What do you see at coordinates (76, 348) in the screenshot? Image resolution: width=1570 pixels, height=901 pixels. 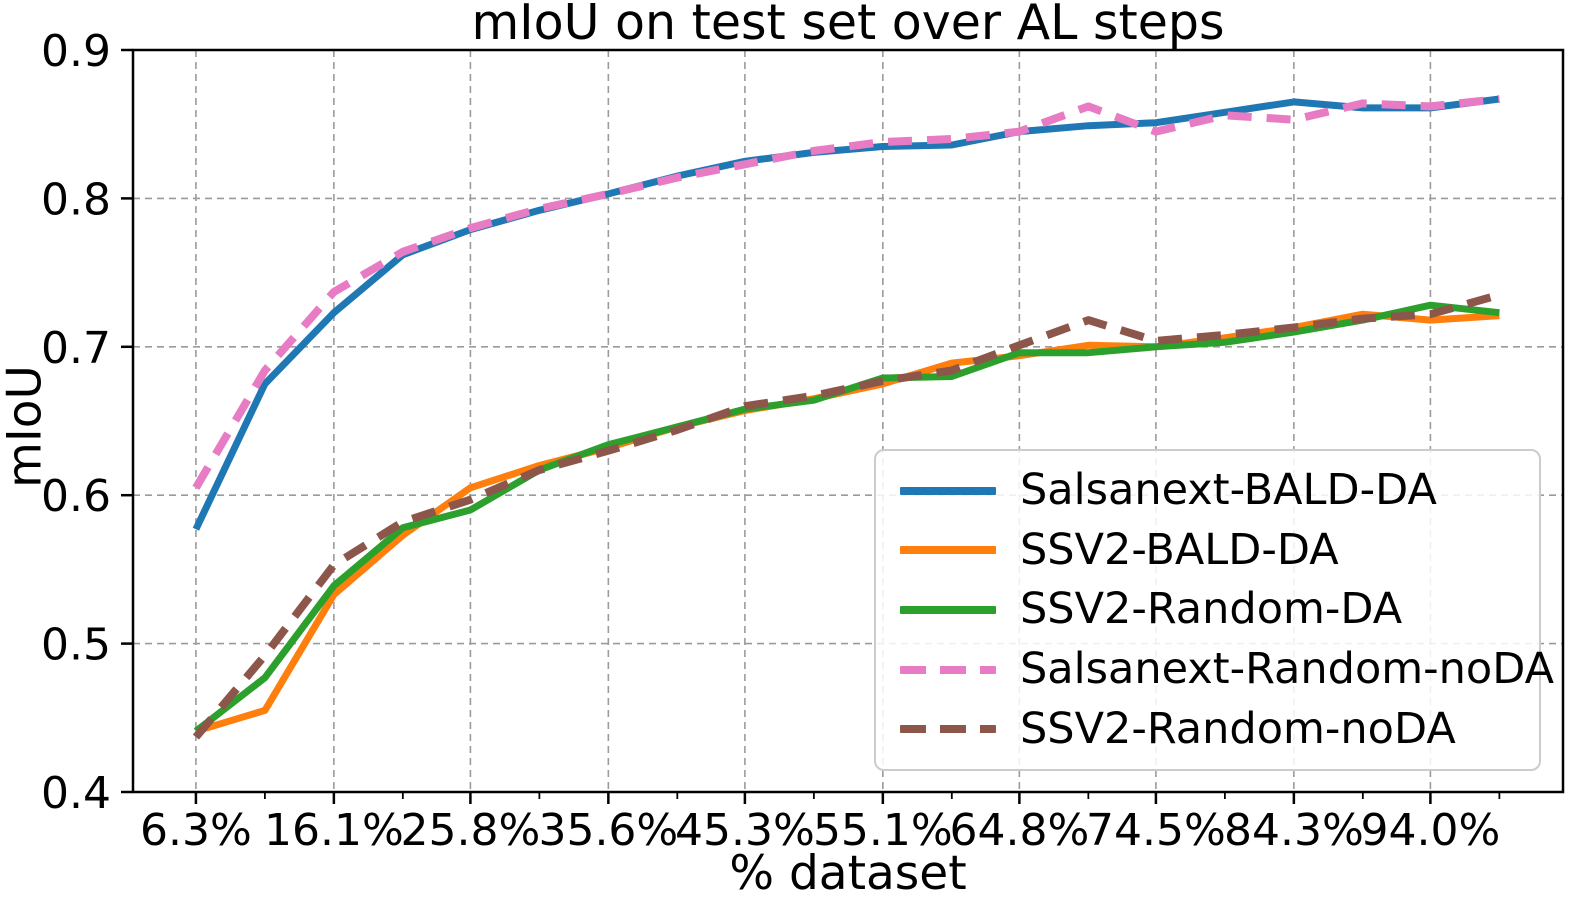 I see `y-tick-label: 0.7` at bounding box center [76, 348].